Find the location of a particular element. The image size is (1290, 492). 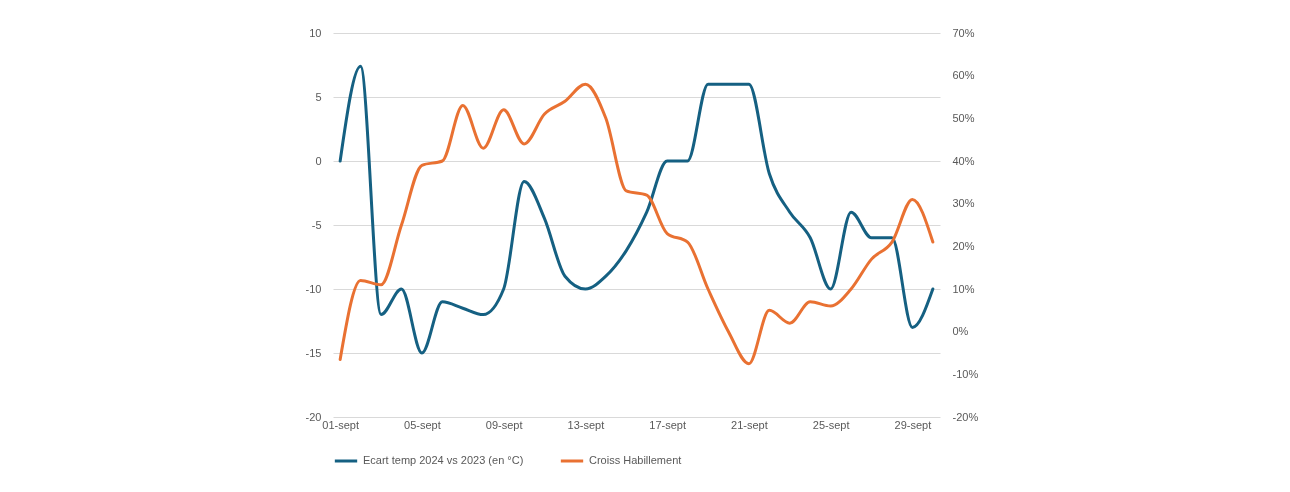

y2-tick-label: -10% is located at coordinates (965, 373).